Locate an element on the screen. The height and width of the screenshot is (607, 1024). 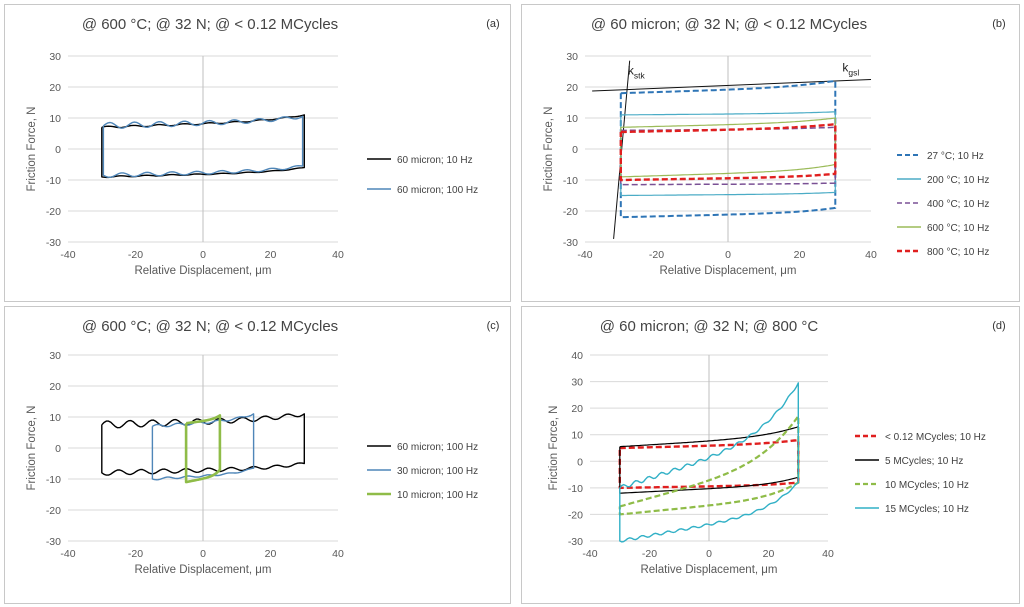
legend-entry: 30 micron; 100 Hz is located at coordinates (437, 471).